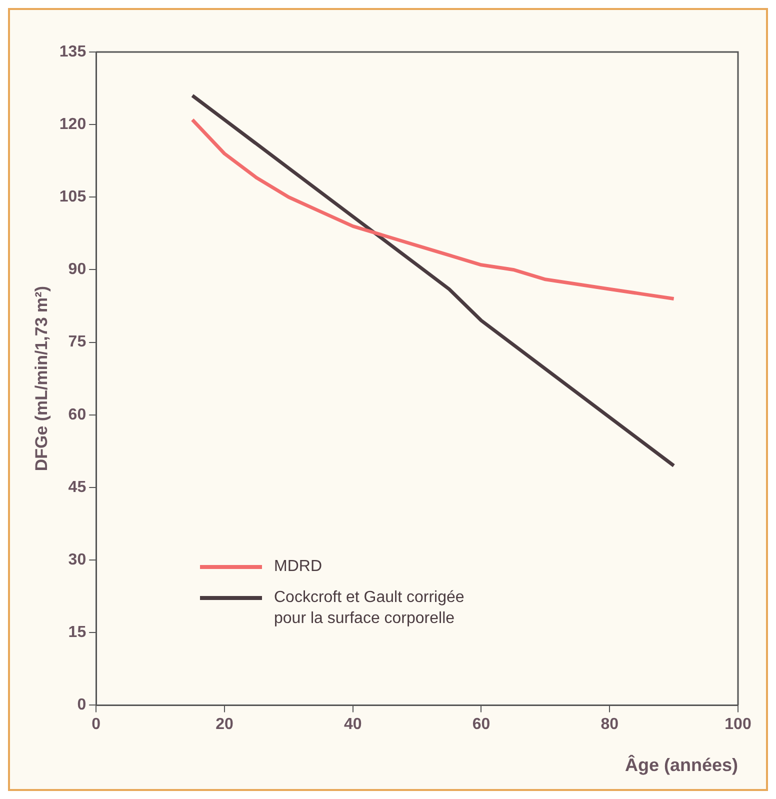 This screenshot has width=776, height=799. I want to click on x-tick-label: 100, so click(738, 725).